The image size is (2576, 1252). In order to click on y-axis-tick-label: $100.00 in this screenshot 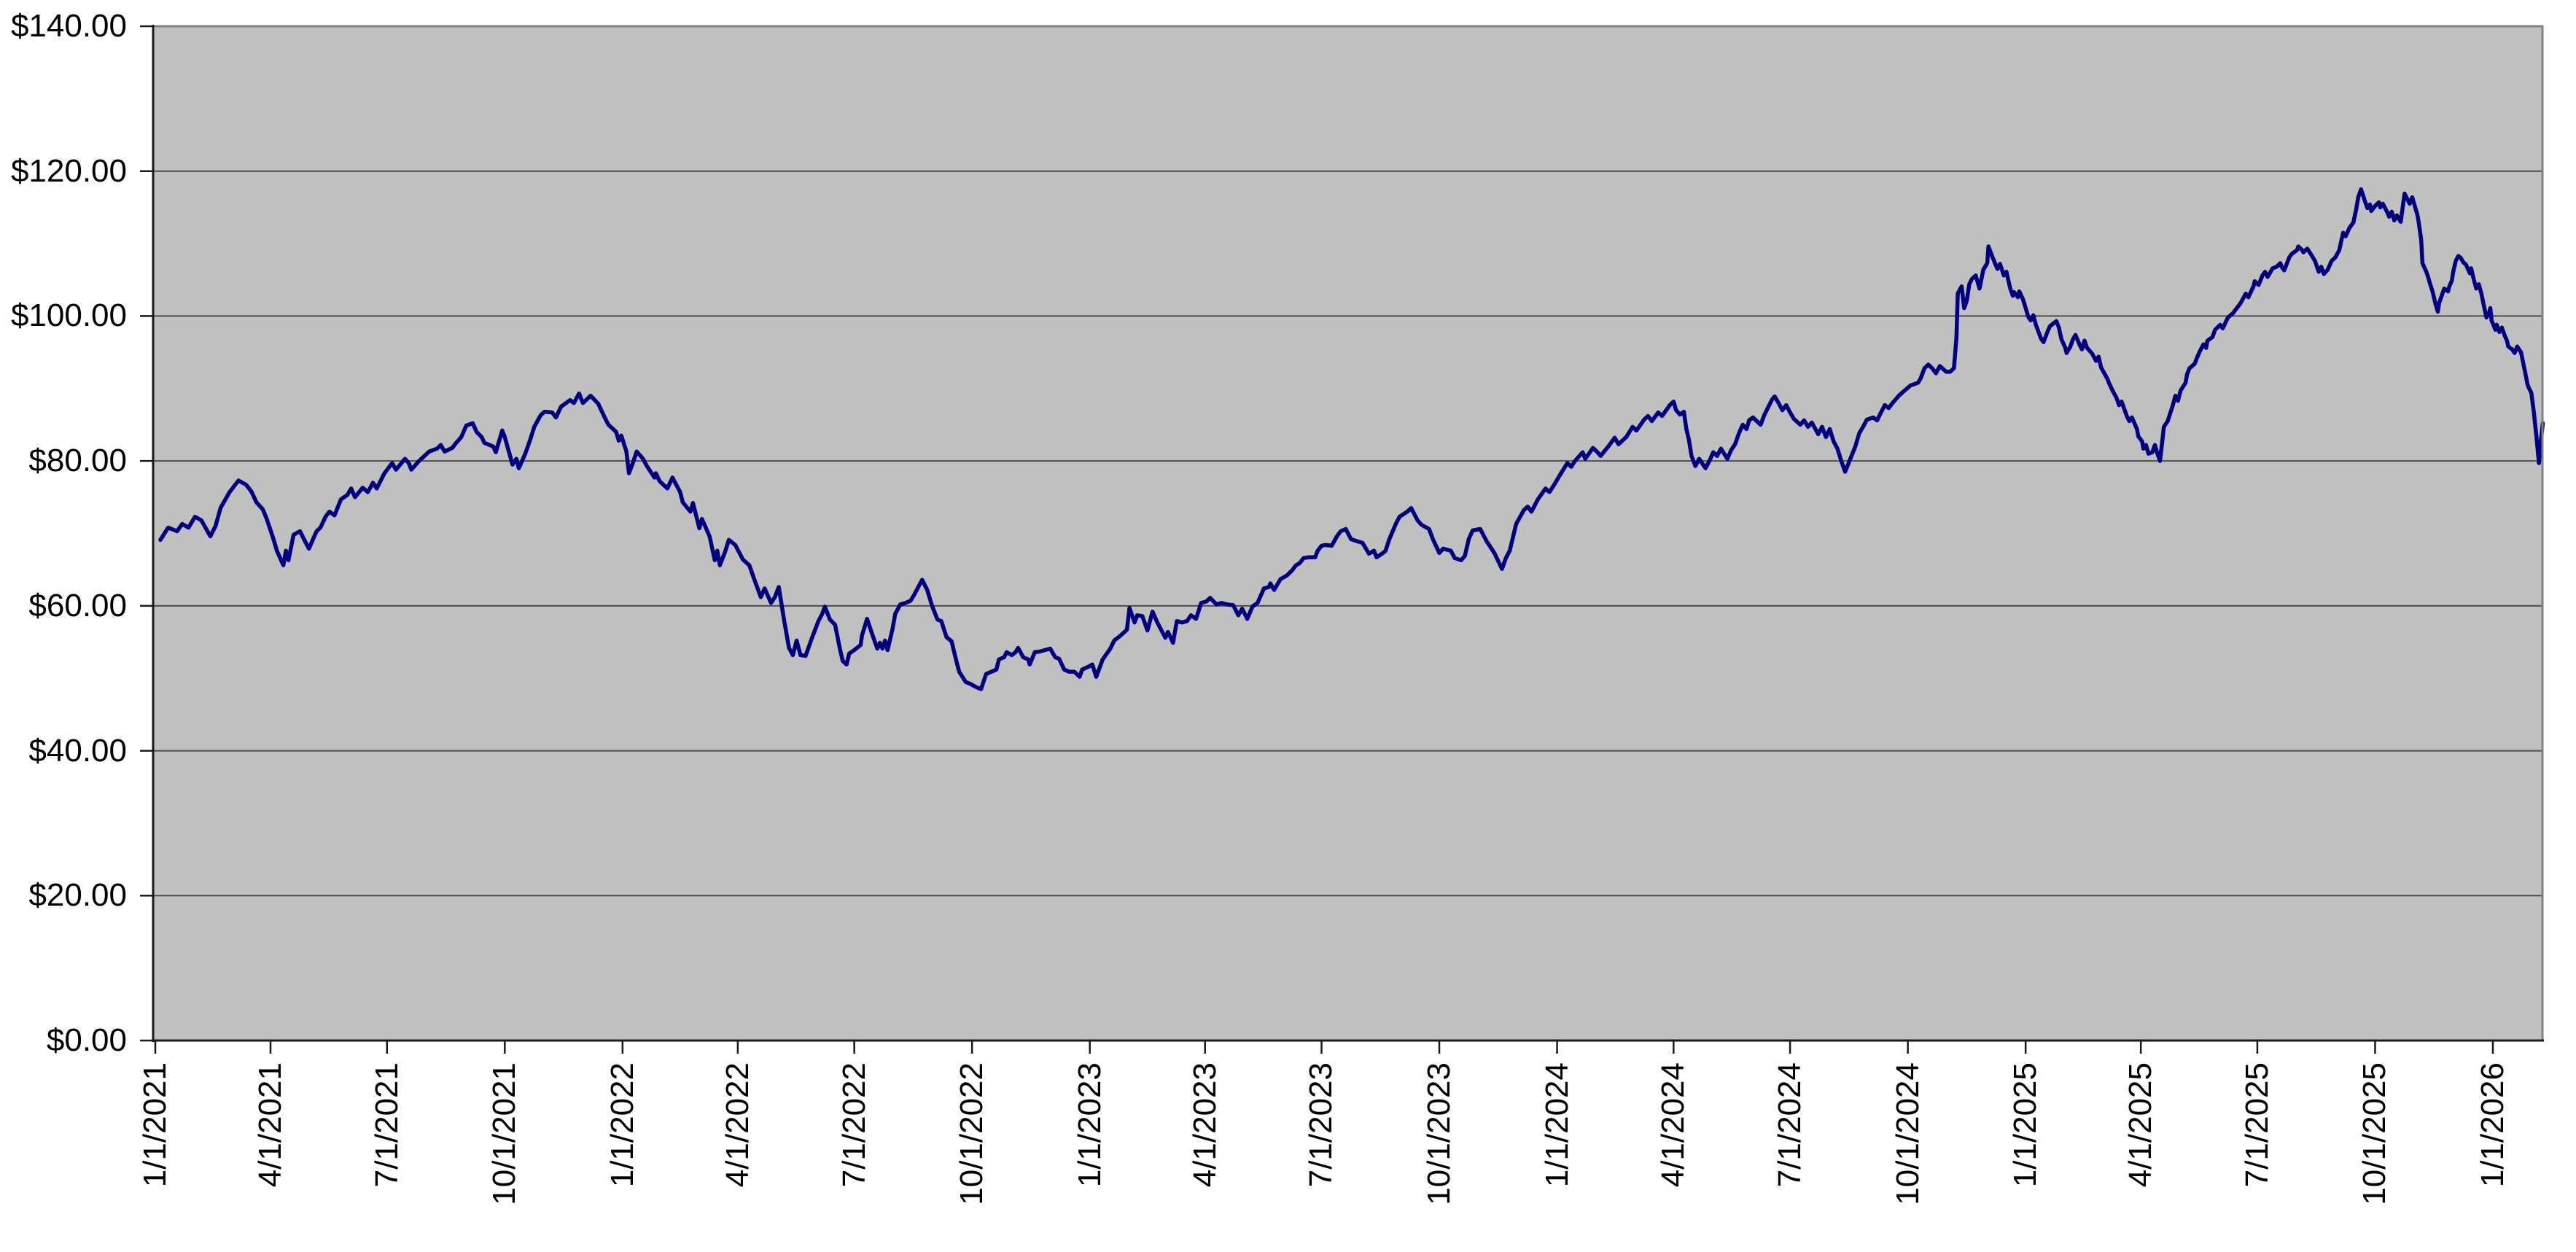, I will do `click(68, 316)`.